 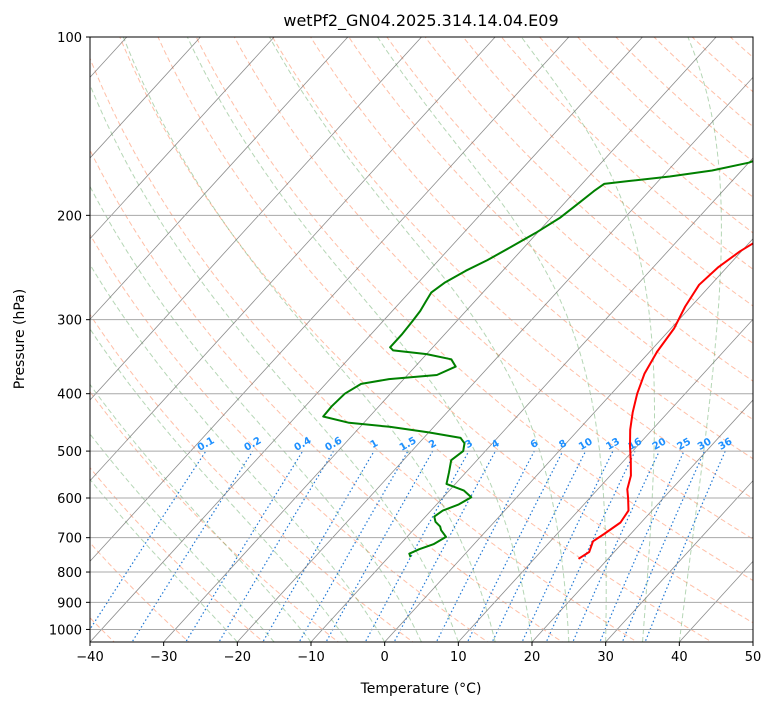 What do you see at coordinates (605, 657) in the screenshot?
I see `x-tick-label: 30` at bounding box center [605, 657].